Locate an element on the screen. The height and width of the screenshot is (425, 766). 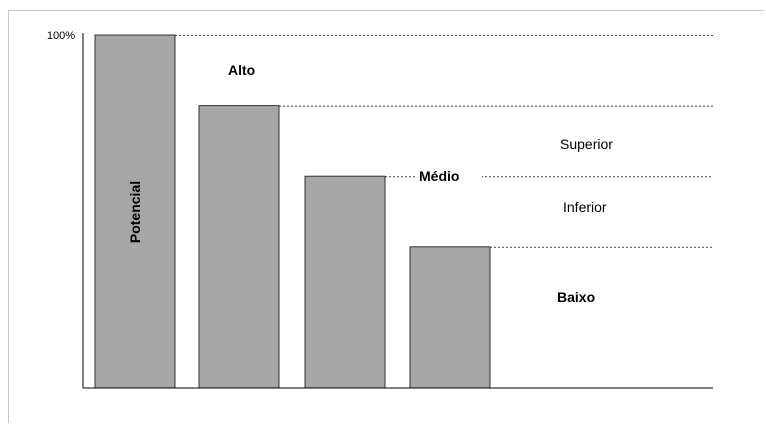
zone-label-superior: Superior is located at coordinates (586, 144).